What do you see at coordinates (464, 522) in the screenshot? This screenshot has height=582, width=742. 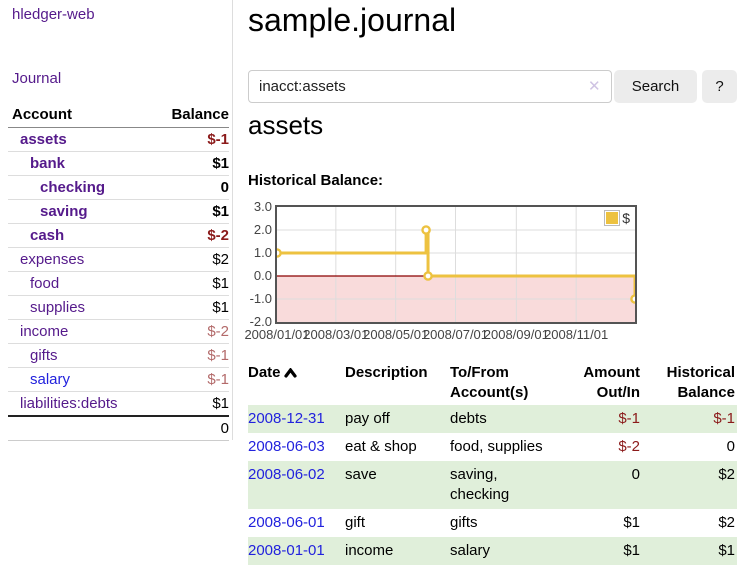 I see `transaction-accounts: gifts` at bounding box center [464, 522].